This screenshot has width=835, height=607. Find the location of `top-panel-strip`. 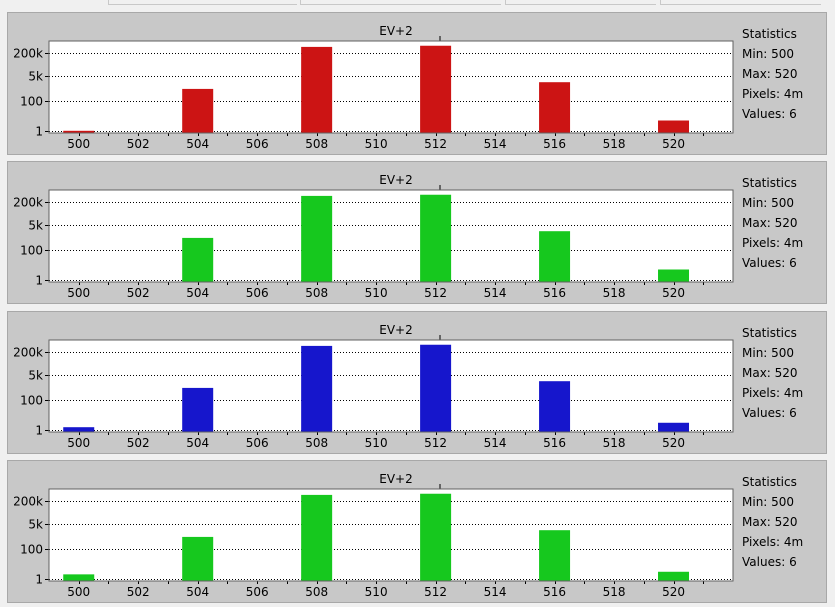

top-panel-strip is located at coordinates (417, 3).